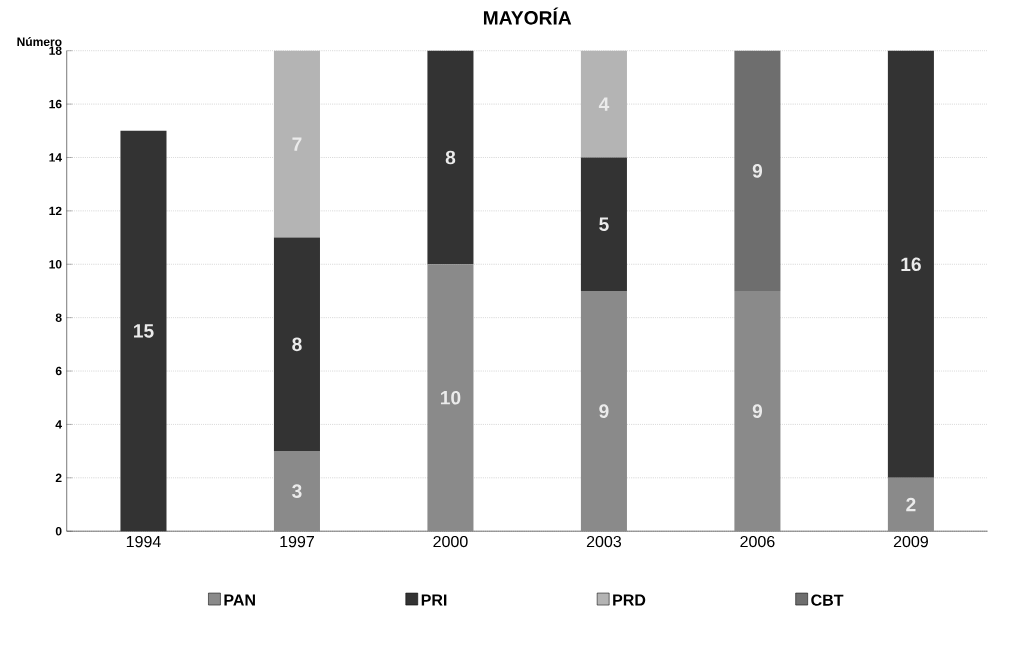 Image resolution: width=1009 pixels, height=645 pixels. Describe the element at coordinates (58, 371) in the screenshot. I see `y-tick-label: 6` at that location.